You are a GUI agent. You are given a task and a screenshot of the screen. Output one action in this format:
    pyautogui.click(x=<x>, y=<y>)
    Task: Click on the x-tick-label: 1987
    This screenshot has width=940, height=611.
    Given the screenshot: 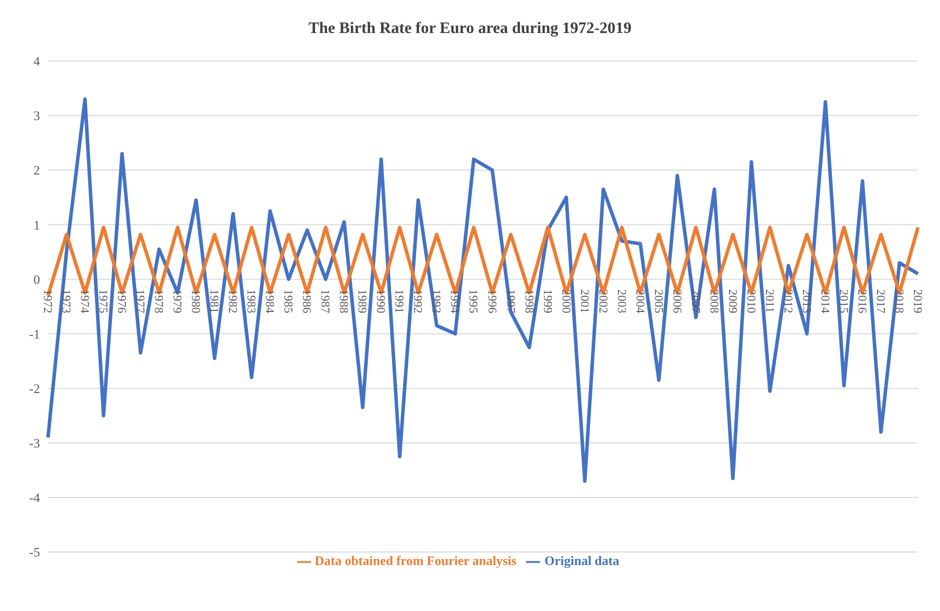 What is the action you would take?
    pyautogui.click(x=325, y=301)
    